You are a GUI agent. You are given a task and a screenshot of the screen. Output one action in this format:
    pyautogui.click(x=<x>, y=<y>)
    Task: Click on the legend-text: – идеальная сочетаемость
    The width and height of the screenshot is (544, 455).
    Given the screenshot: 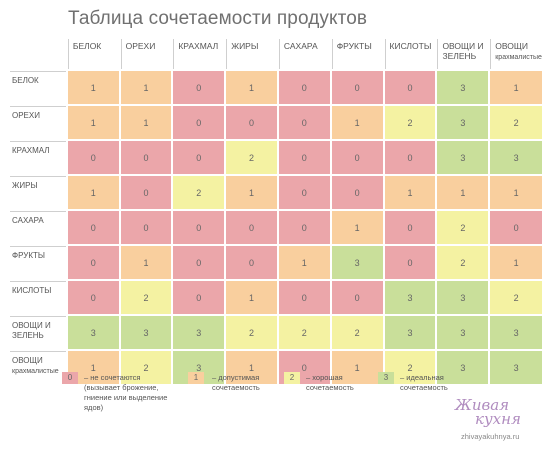 What is the action you would take?
    pyautogui.click(x=424, y=382)
    